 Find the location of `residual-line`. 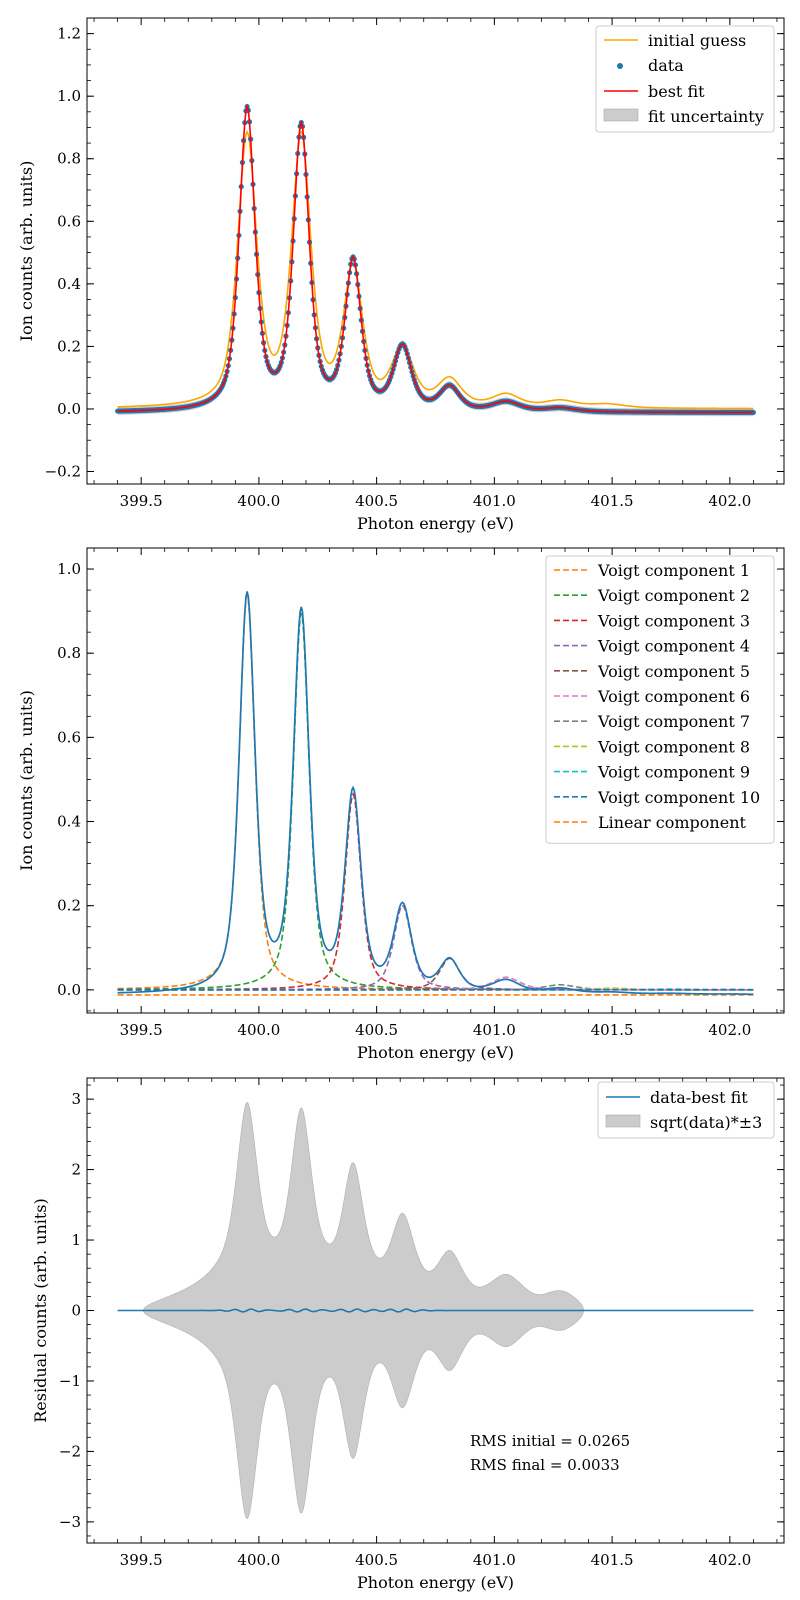

residual-line is located at coordinates (435, 1310).